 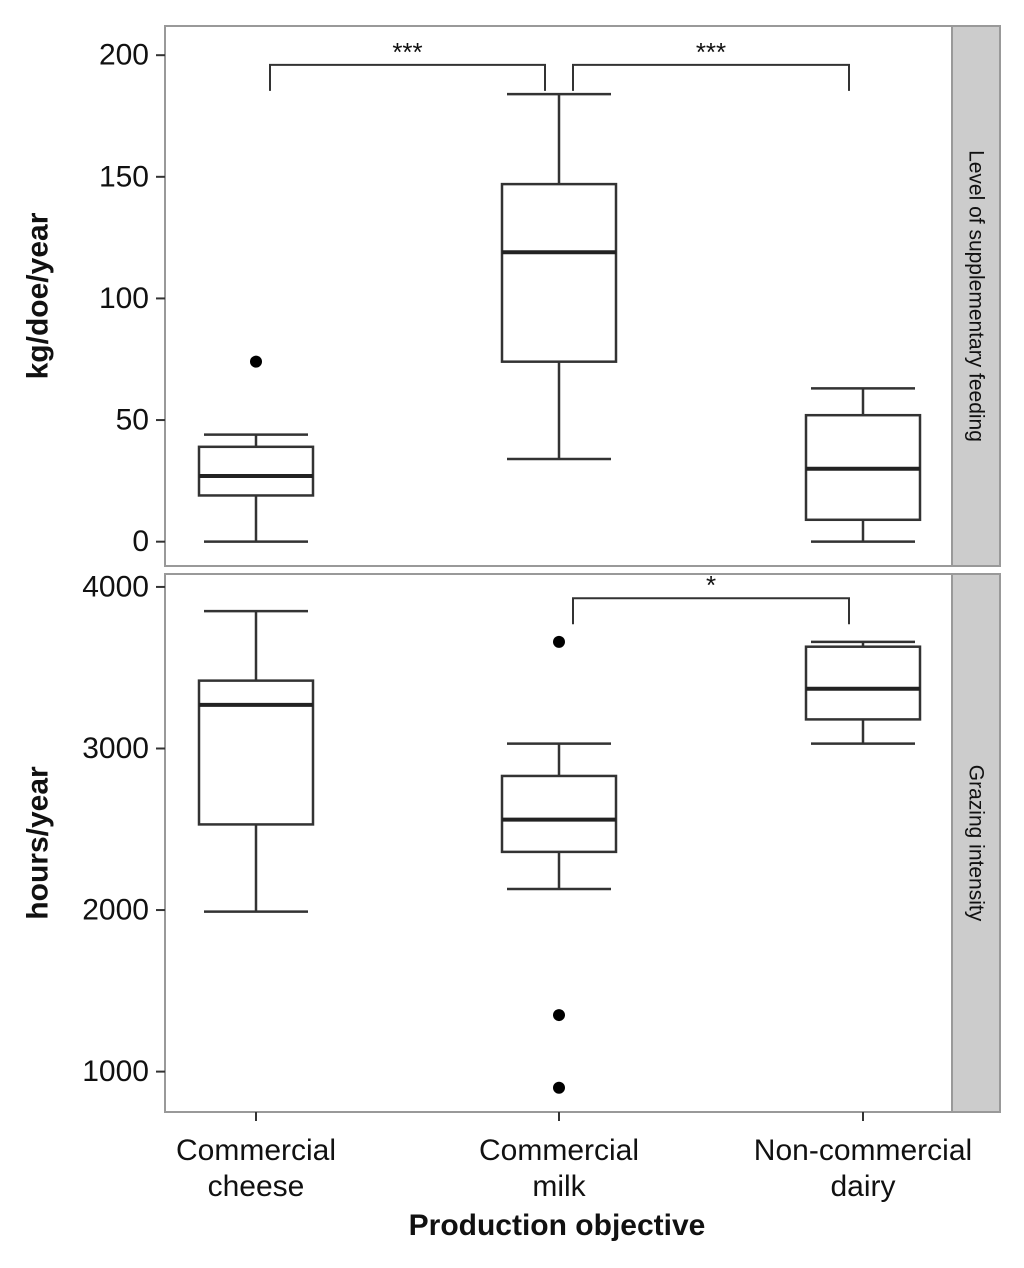 What do you see at coordinates (124, 176) in the screenshot?
I see `y-tick-label: 150` at bounding box center [124, 176].